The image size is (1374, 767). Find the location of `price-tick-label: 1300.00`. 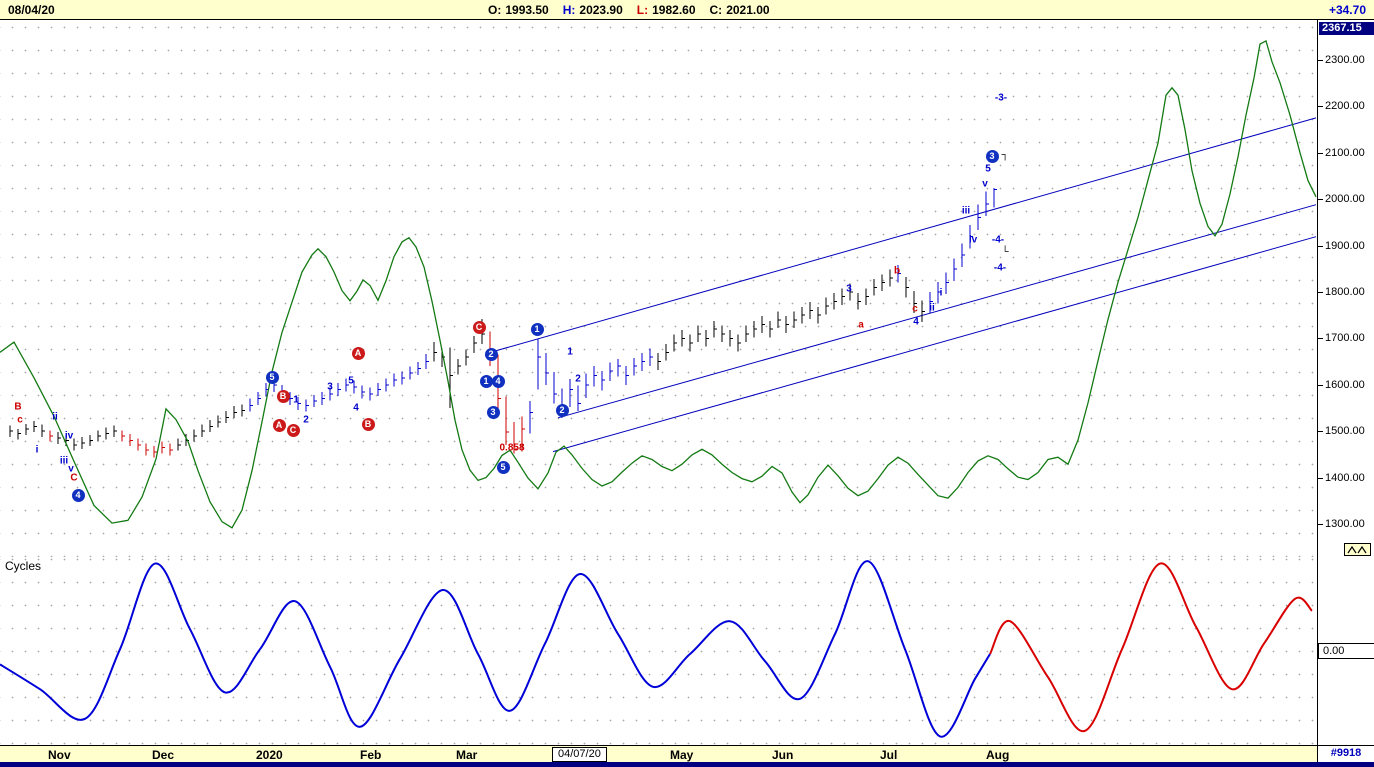

price-tick-label: 1300.00 is located at coordinates (1345, 524).